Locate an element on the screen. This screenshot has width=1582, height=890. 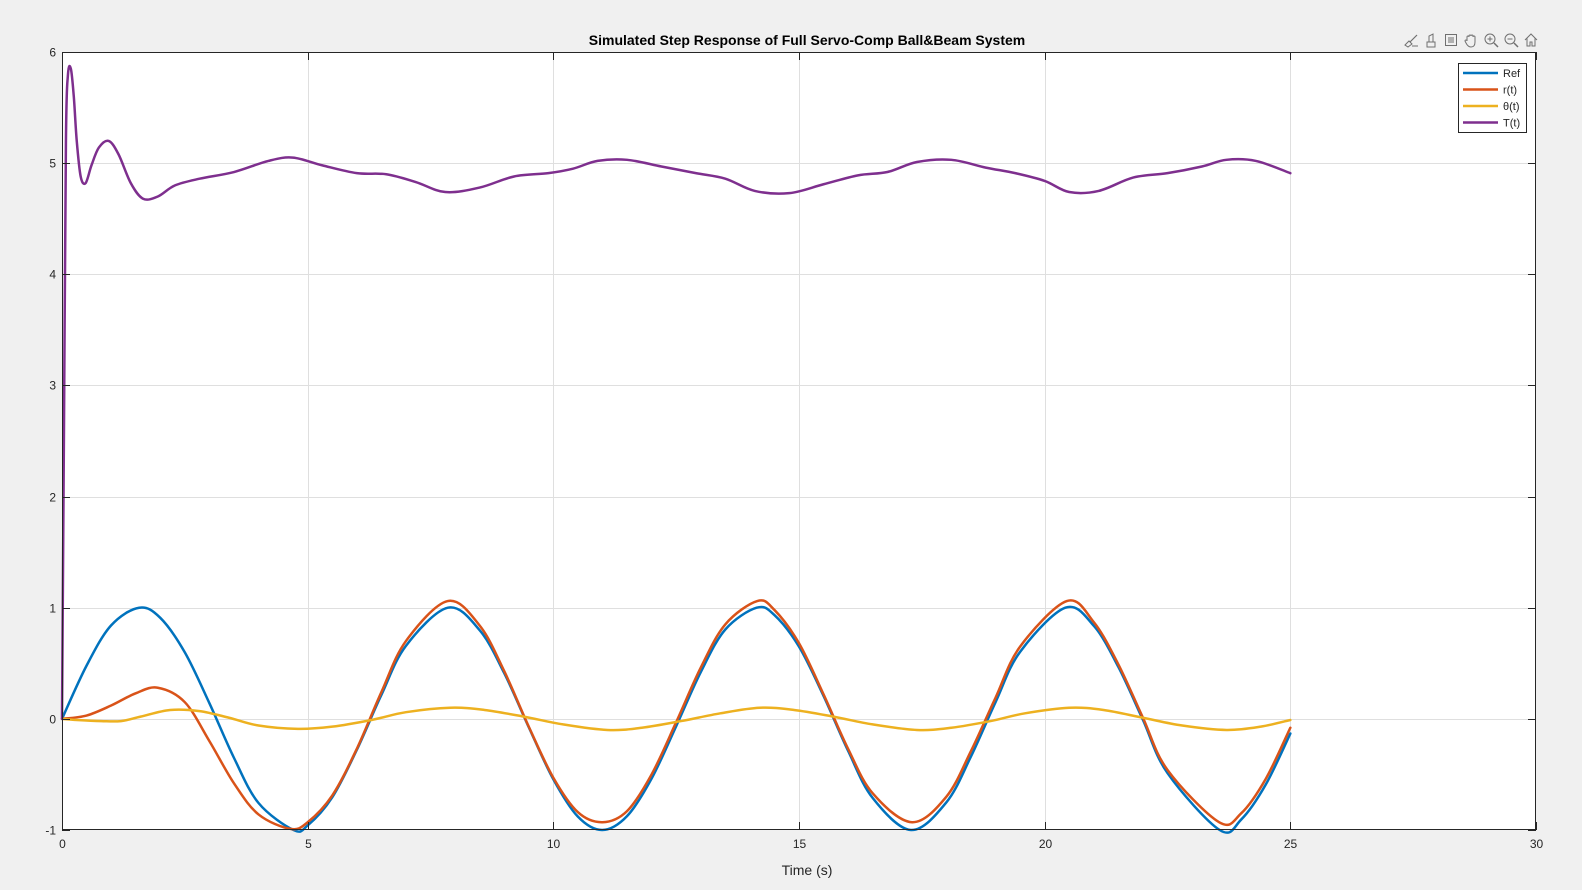
x-tick-label: 5 is located at coordinates (308, 844).